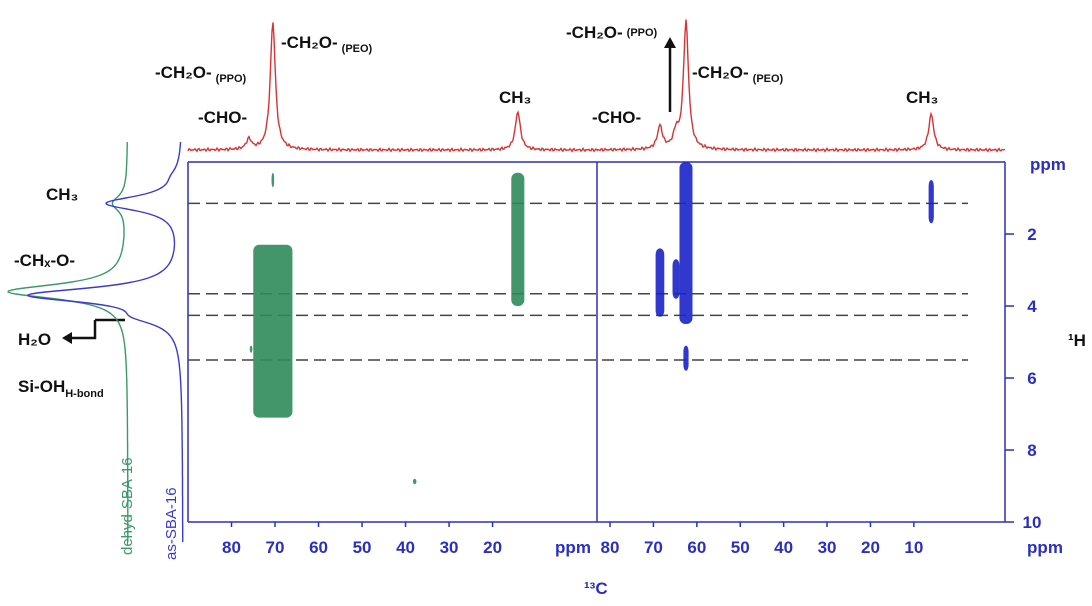 The image size is (1092, 606). What do you see at coordinates (34, 339) in the screenshot?
I see `side-label: H₂O` at bounding box center [34, 339].